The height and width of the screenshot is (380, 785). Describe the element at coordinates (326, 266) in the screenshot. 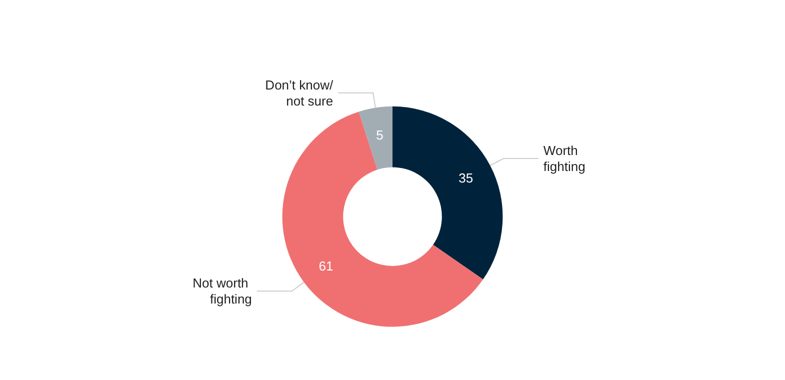

I see `data-label: 61` at that location.